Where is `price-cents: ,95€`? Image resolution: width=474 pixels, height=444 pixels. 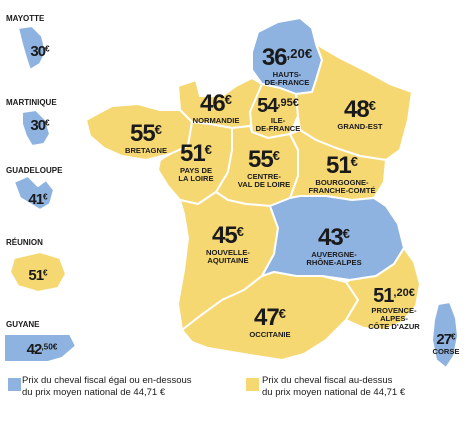 price-cents: ,95€ is located at coordinates (288, 102).